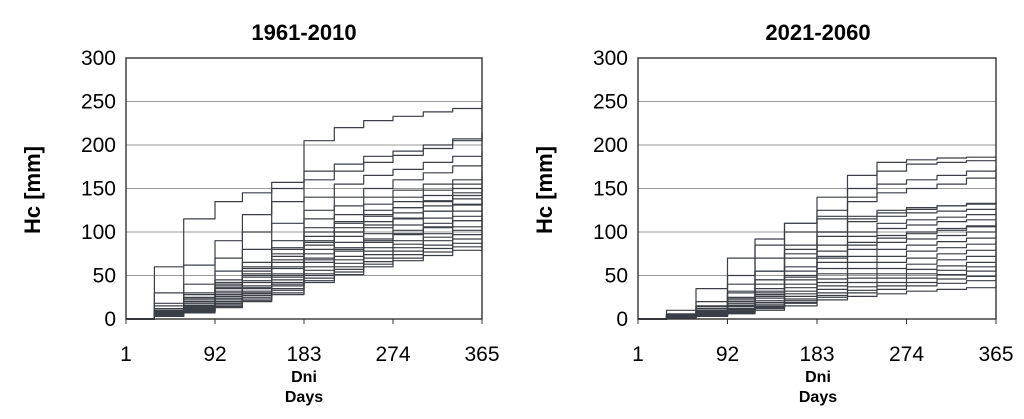 The height and width of the screenshot is (419, 1024). What do you see at coordinates (303, 32) in the screenshot?
I see `chart-title: 1961-2010` at bounding box center [303, 32].